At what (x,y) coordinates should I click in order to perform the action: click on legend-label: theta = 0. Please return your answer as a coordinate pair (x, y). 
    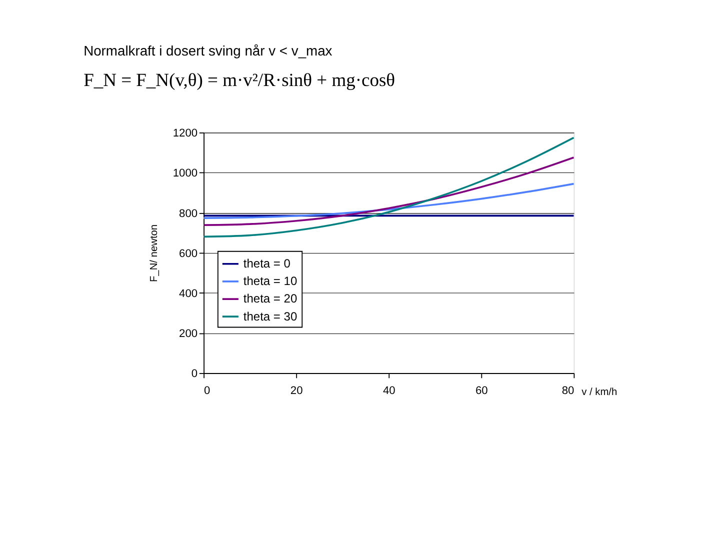
    Looking at the image, I should click on (267, 263).